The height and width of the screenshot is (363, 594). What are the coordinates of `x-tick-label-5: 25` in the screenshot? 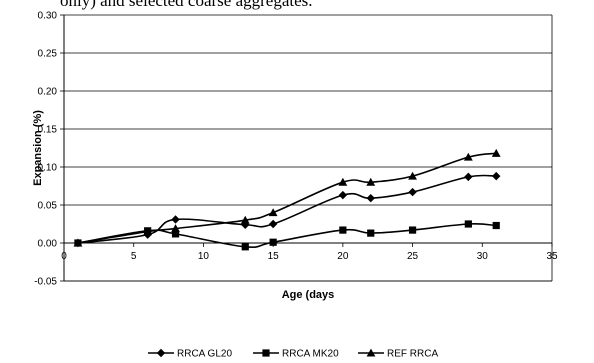 It's located at (413, 256).